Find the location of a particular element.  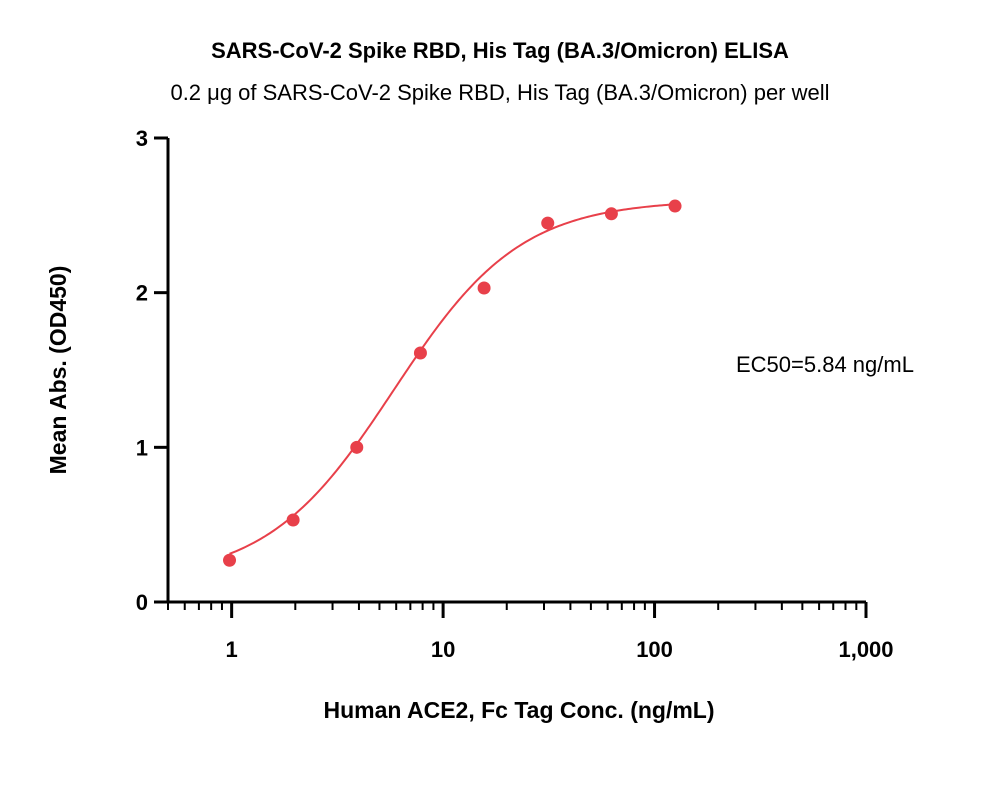

x-tick-label: 10 is located at coordinates (443, 649).